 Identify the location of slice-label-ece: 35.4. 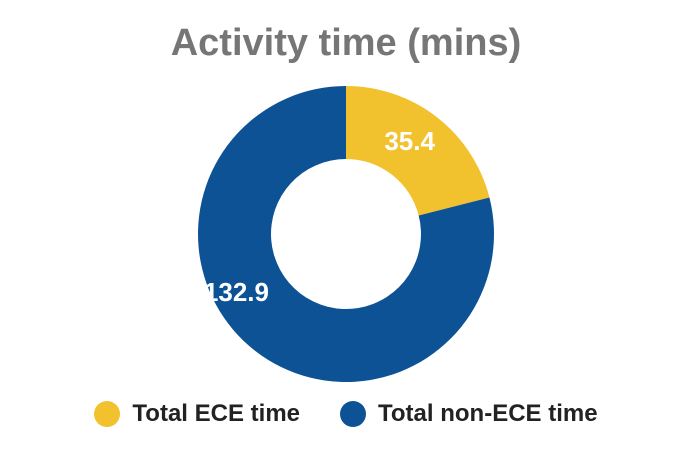
(409, 141).